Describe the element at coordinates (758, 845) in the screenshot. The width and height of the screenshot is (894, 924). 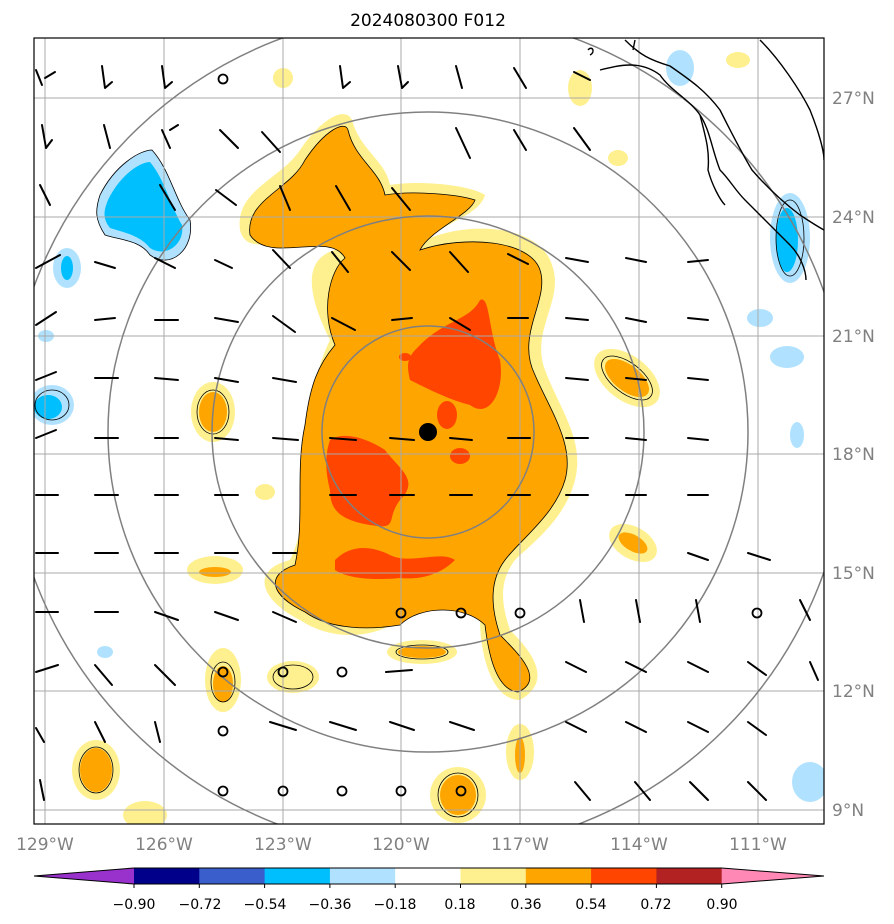
I see `lon-label: 111°W` at that location.